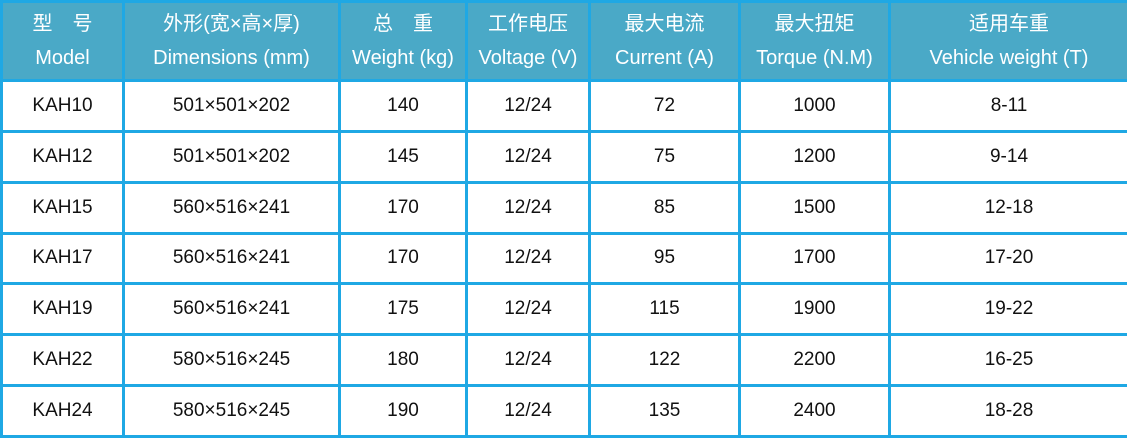  I want to click on cell-torque: 2400, so click(814, 411).